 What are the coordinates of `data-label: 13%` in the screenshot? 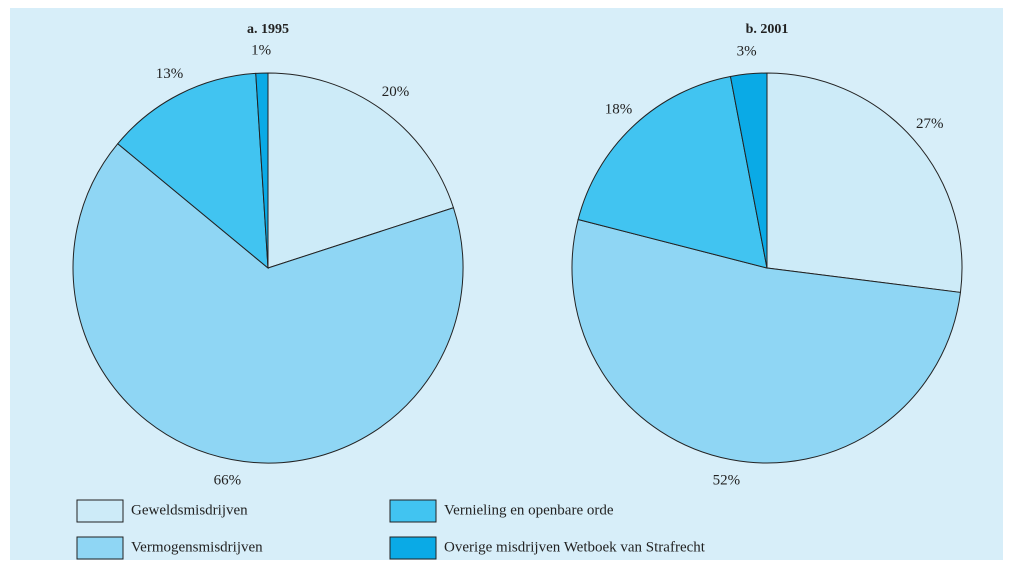 It's located at (170, 74).